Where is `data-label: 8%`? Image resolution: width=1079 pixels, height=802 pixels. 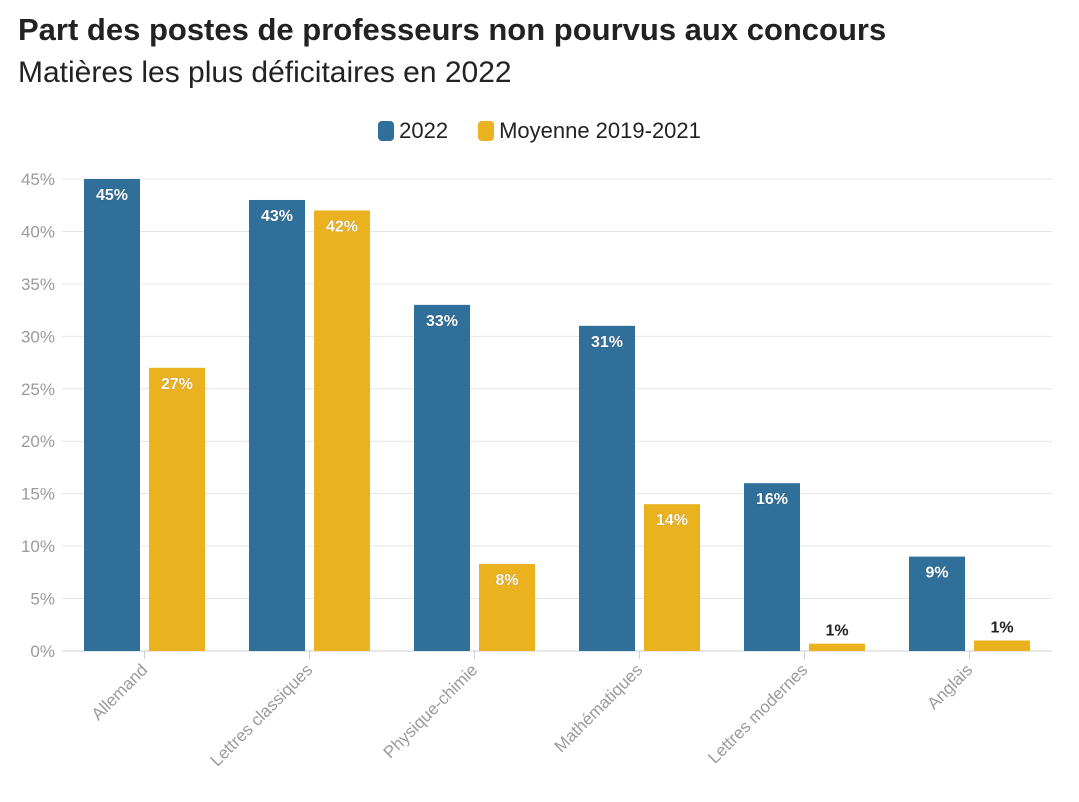
data-label: 8% is located at coordinates (506, 580).